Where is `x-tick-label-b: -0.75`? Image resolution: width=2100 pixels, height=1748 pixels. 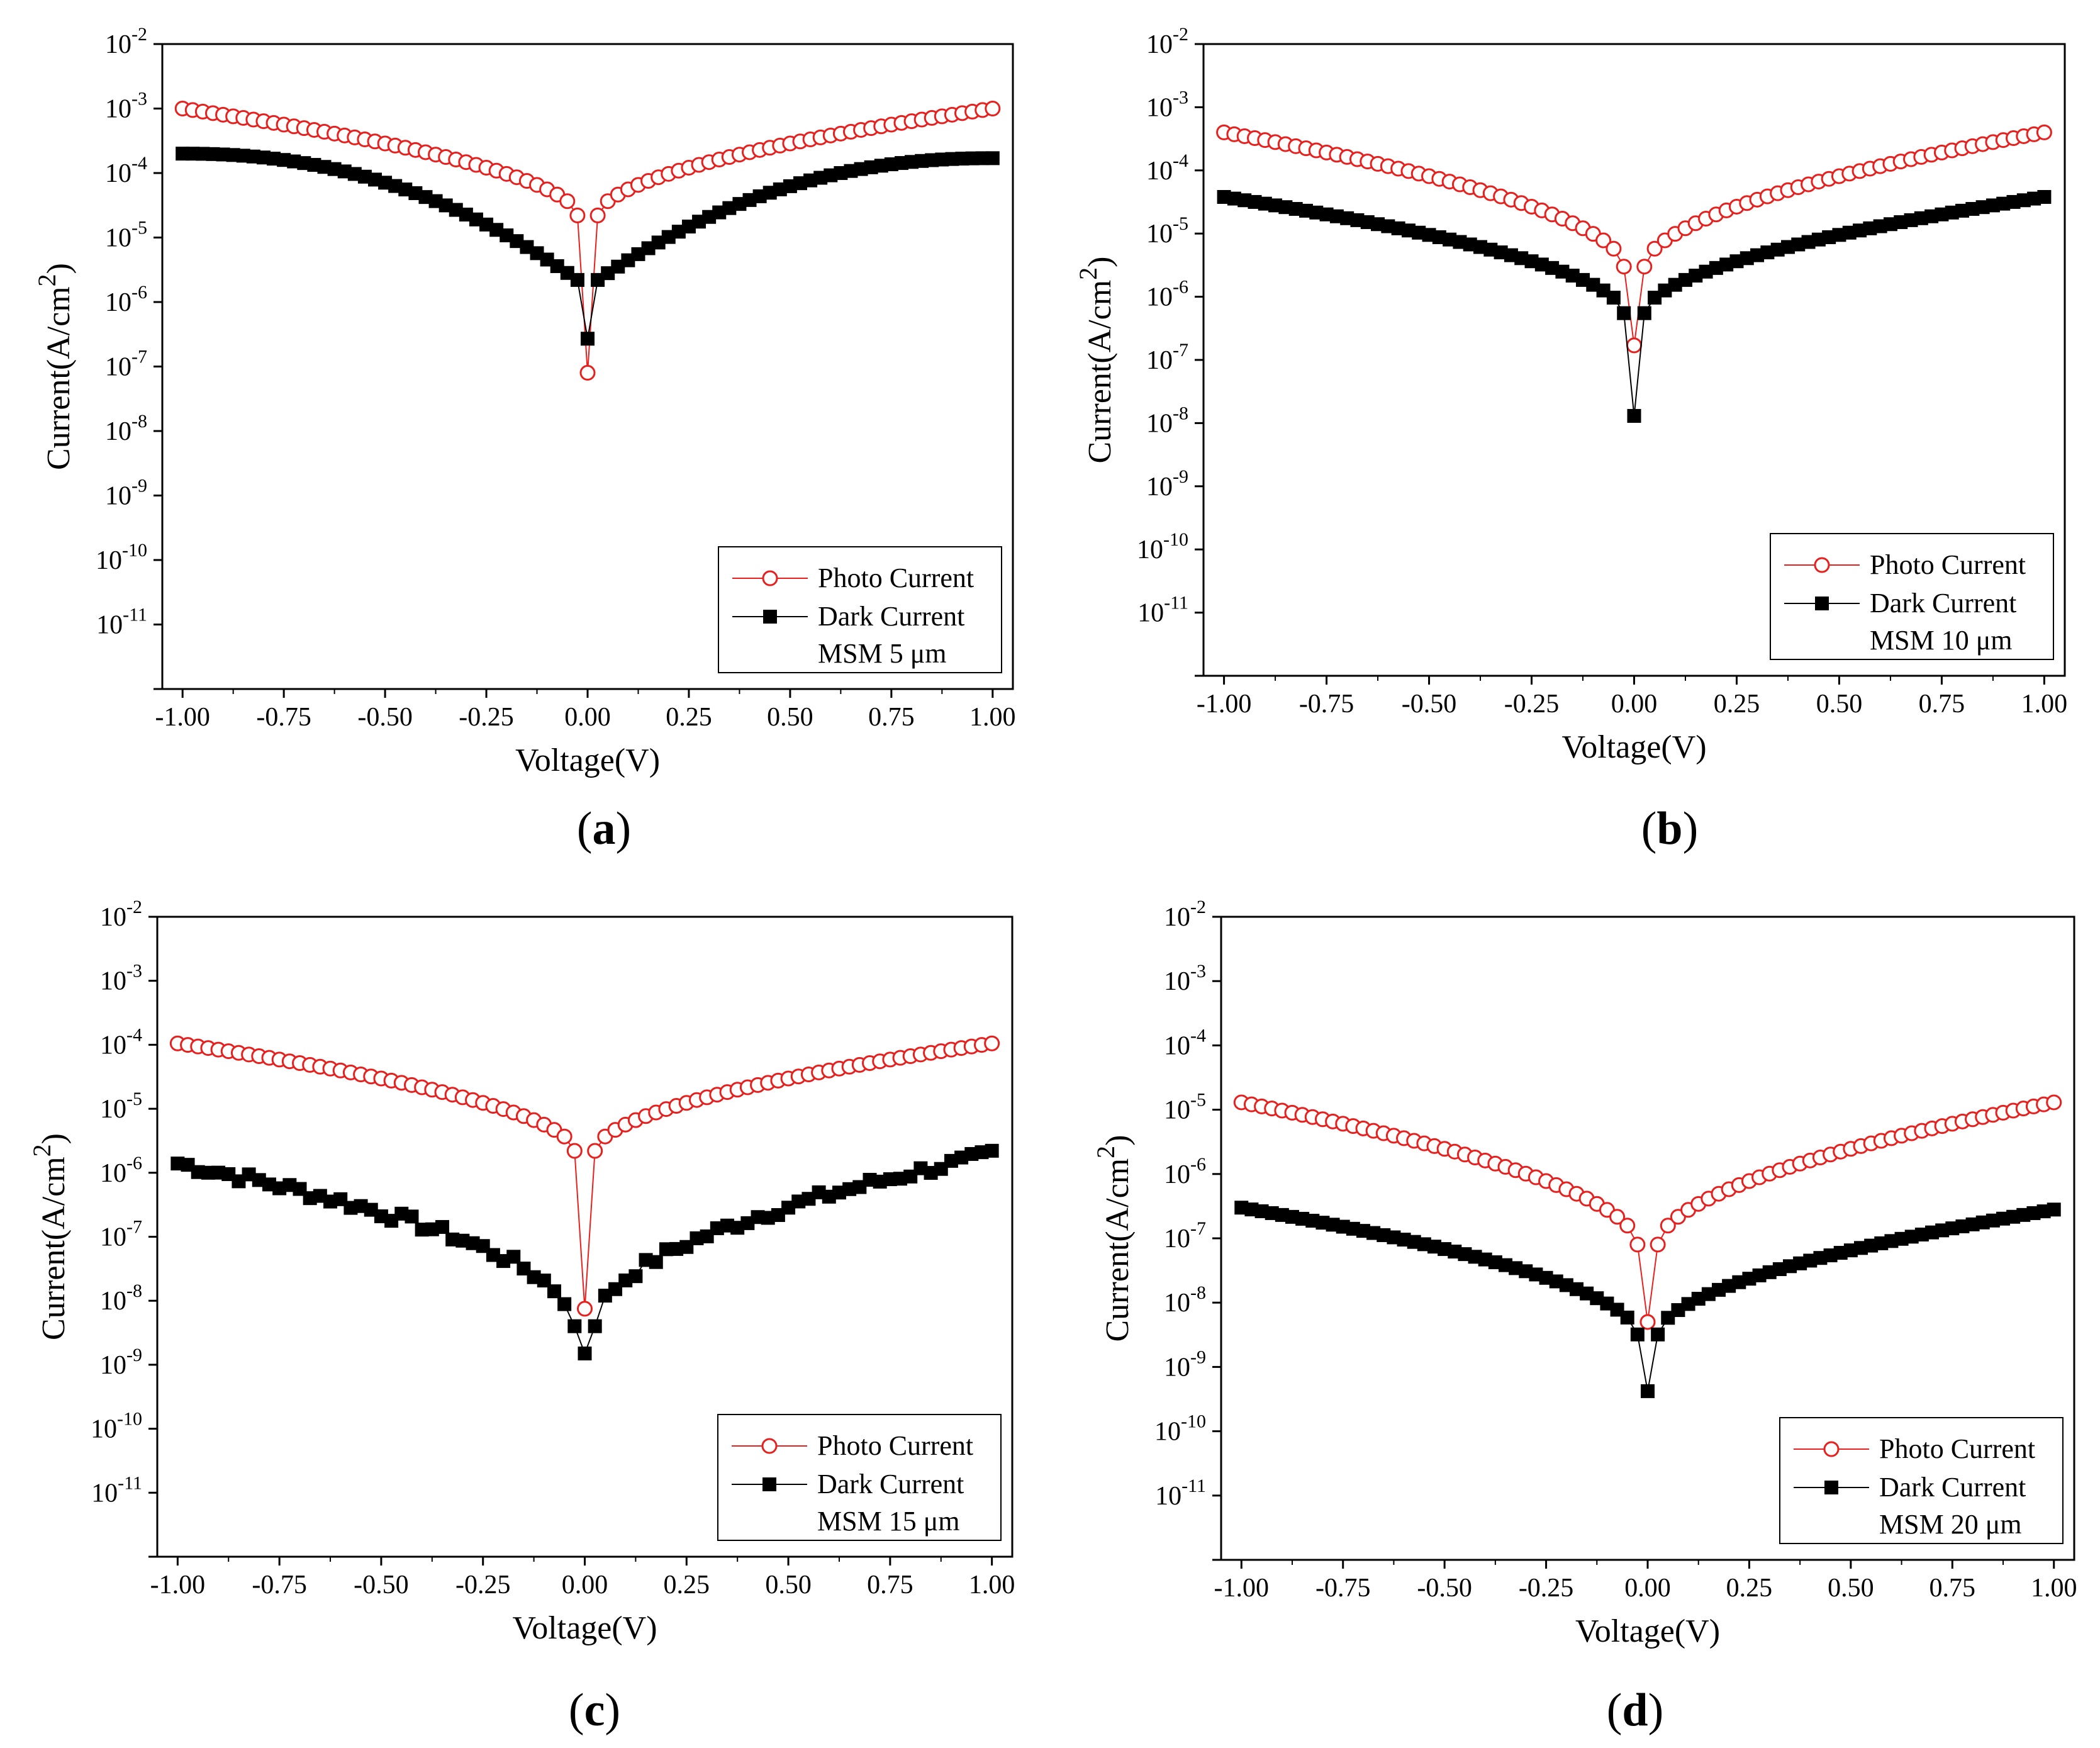
x-tick-label-b: -0.75 is located at coordinates (1326, 704).